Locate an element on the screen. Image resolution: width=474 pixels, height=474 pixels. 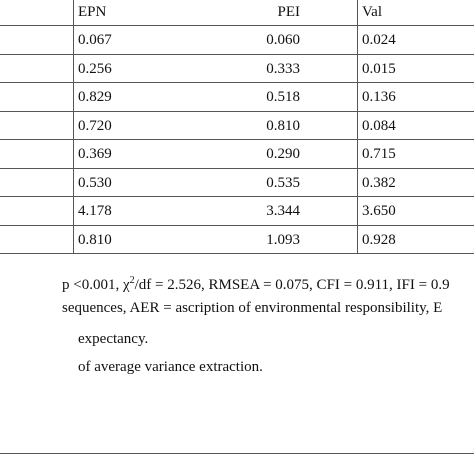
header-cell: EPN is located at coordinates (92, 12).